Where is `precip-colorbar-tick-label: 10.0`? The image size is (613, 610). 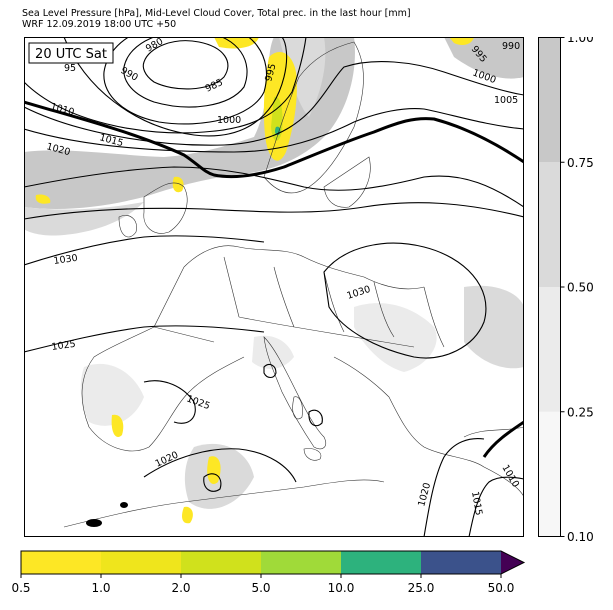 precip-colorbar-tick-label: 10.0 is located at coordinates (341, 588).